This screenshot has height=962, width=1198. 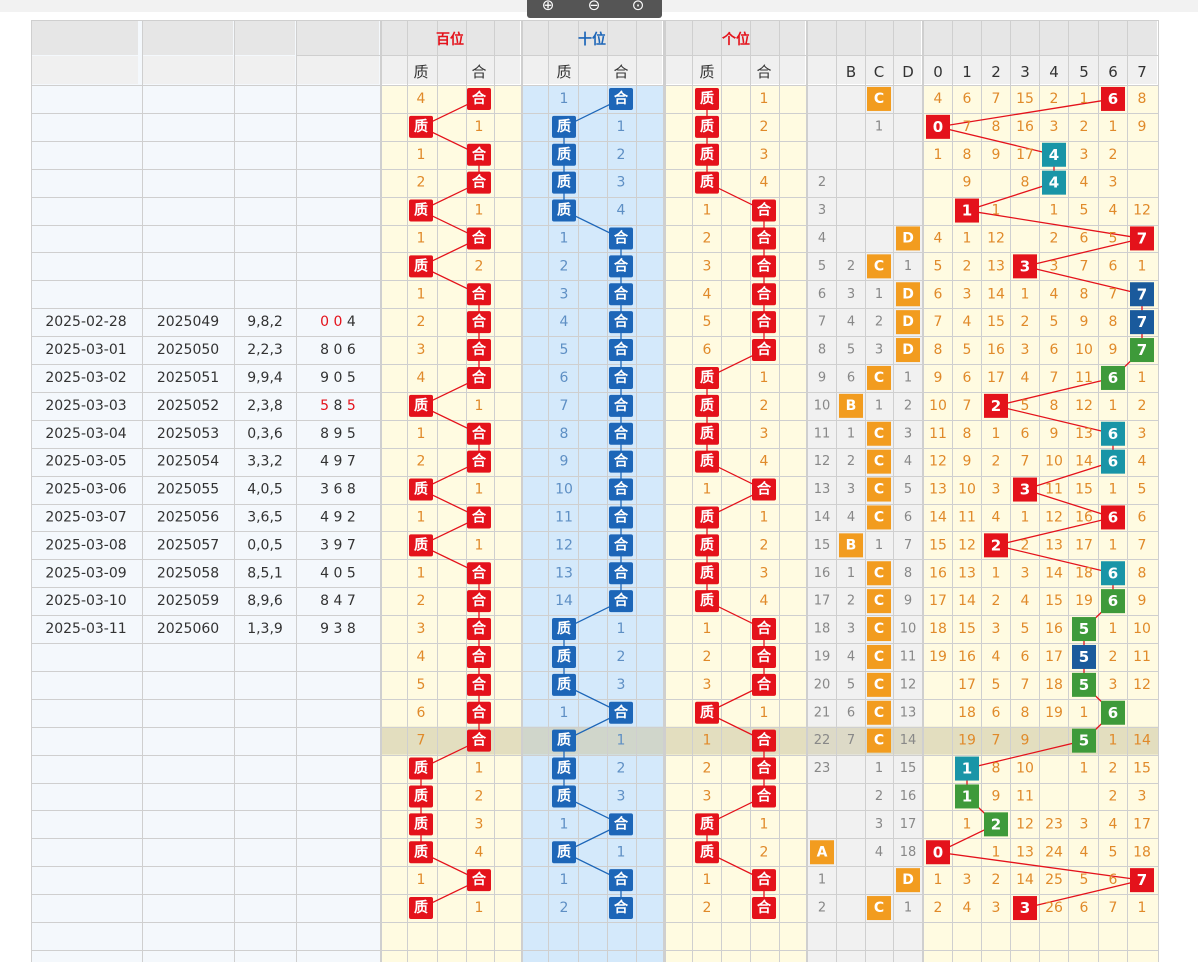 I want to click on digit-omission: 6, so click(x=1025, y=434).